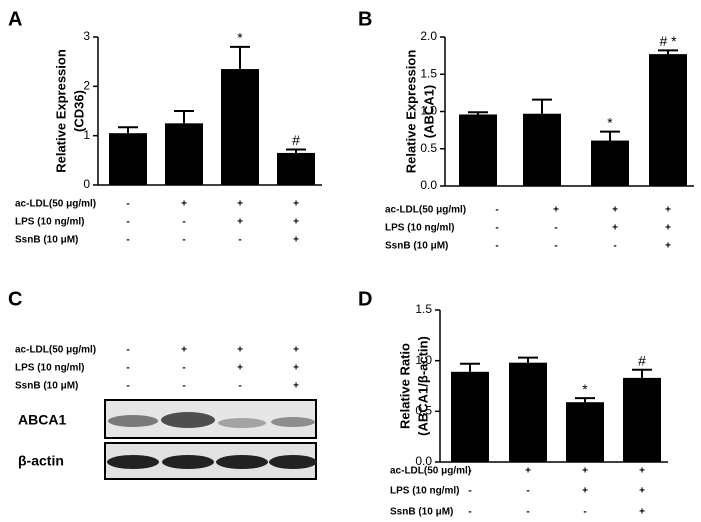 The height and width of the screenshot is (522, 701). What do you see at coordinates (428, 36) in the screenshot?
I see `y-tick-label: 2.0` at bounding box center [428, 36].